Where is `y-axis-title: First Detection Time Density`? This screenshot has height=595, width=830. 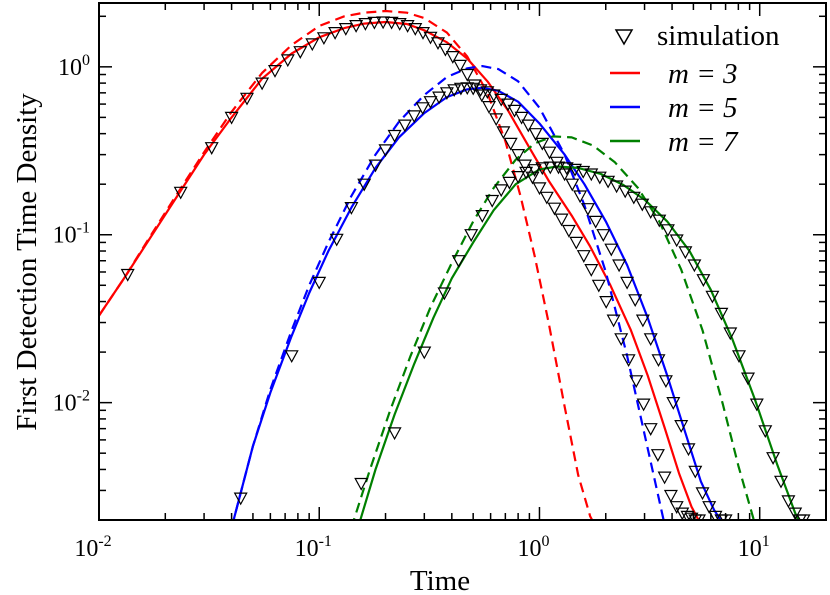
y-axis-title: First Detection Time Density is located at coordinates (27, 262).